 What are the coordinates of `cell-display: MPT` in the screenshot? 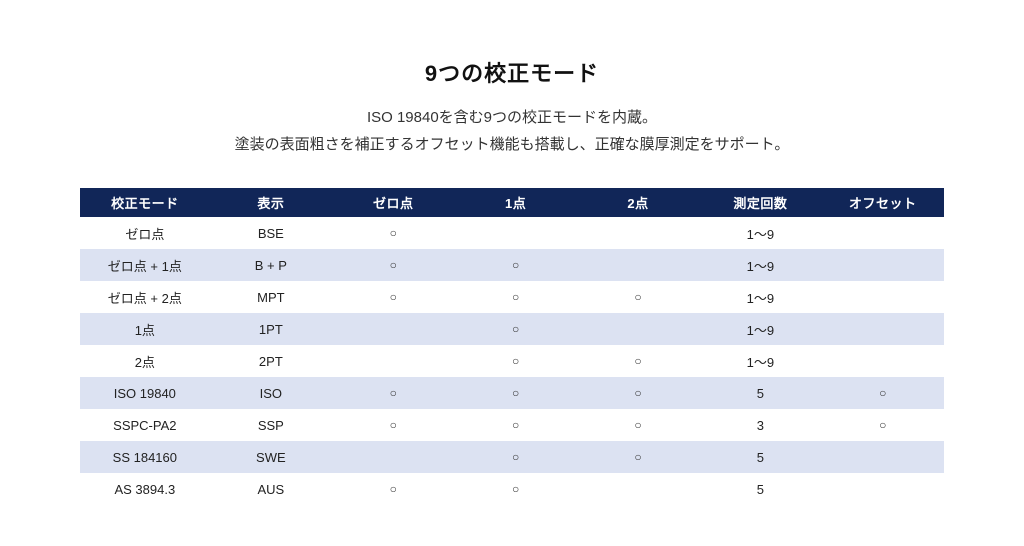 It's located at (271, 297).